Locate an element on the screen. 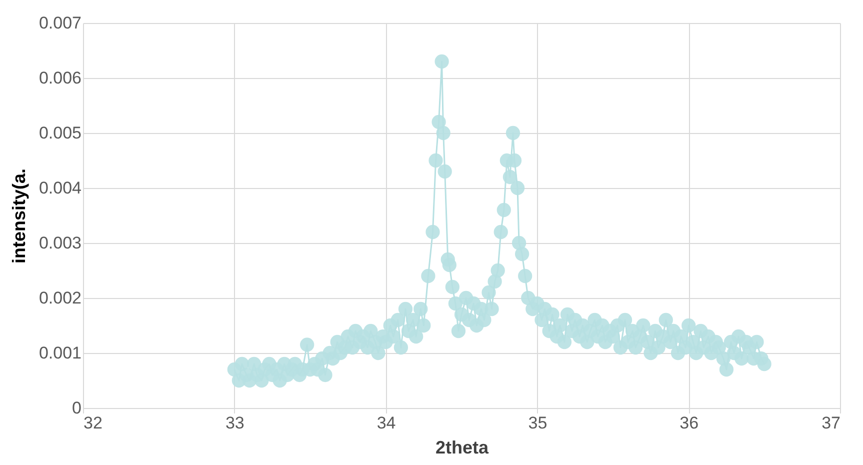 This screenshot has width=863, height=465. y-tick-label: 0.003 is located at coordinates (60, 243).